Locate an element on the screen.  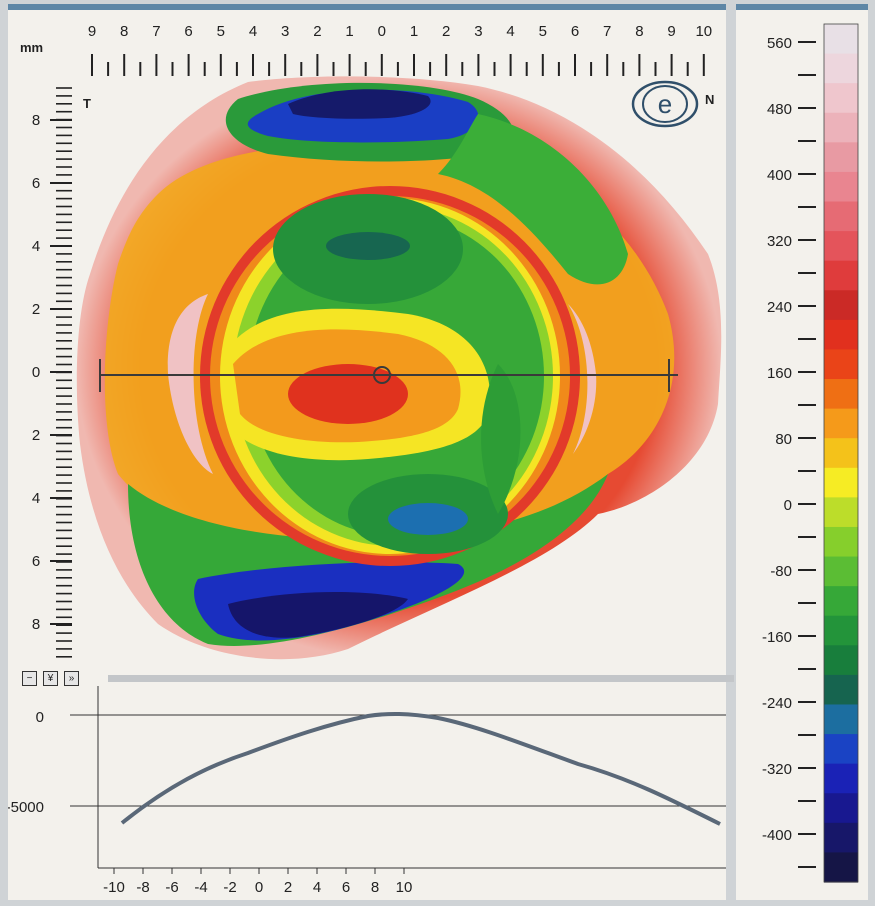
top-navy is located at coordinates (359, 104).